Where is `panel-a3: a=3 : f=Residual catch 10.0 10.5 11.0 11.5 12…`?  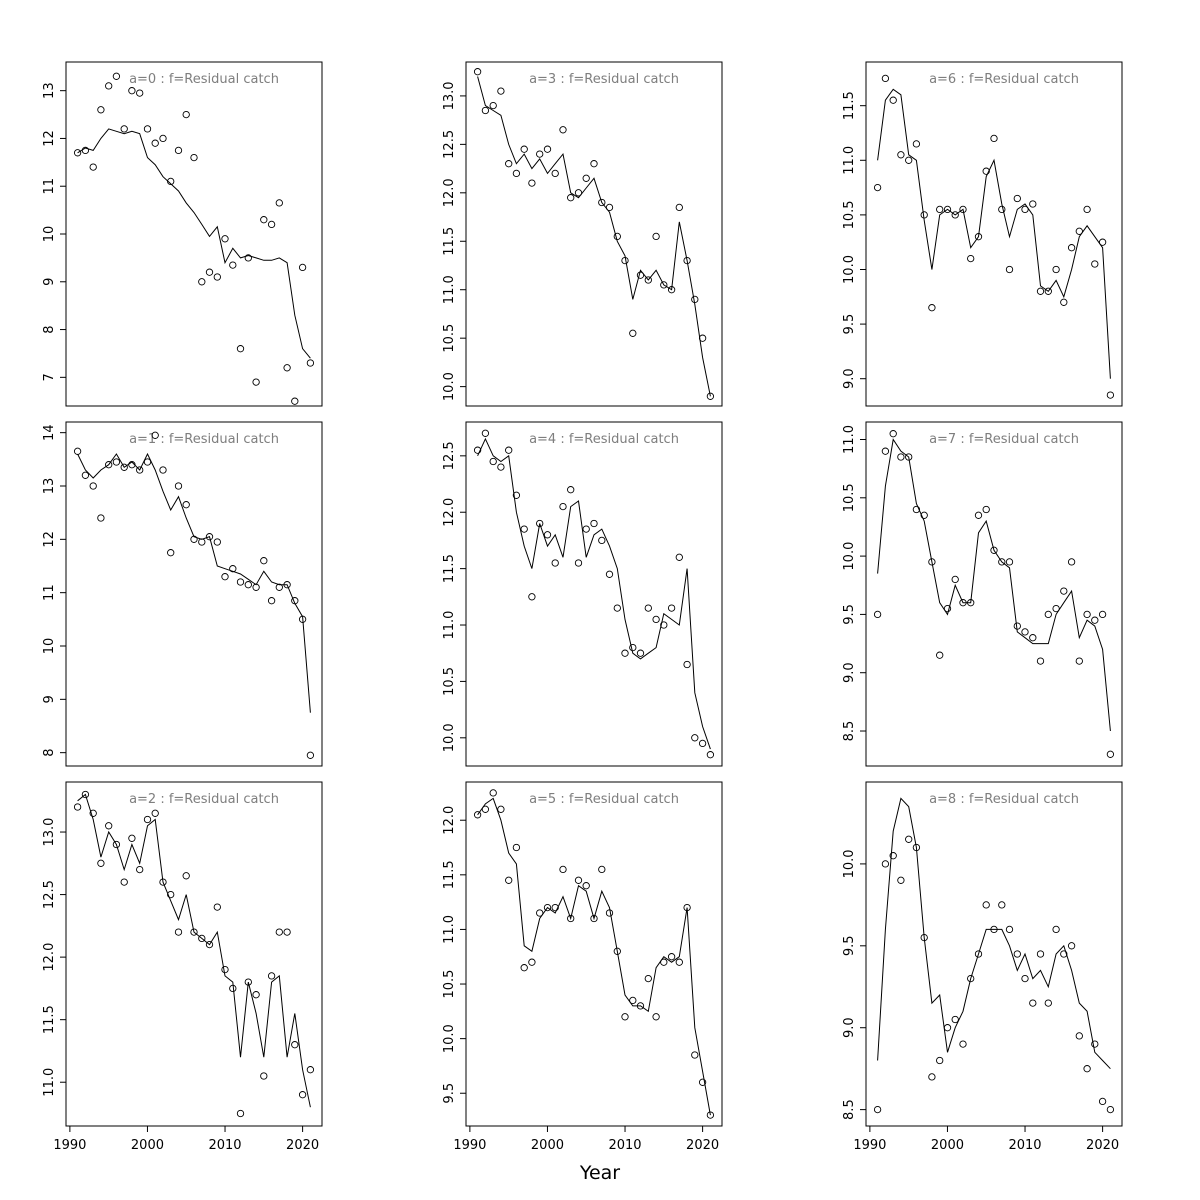
panel-a3: a=3 : f=Residual catch 10.0 10.5 11.0 11.5 12… is located at coordinates (600, 233).